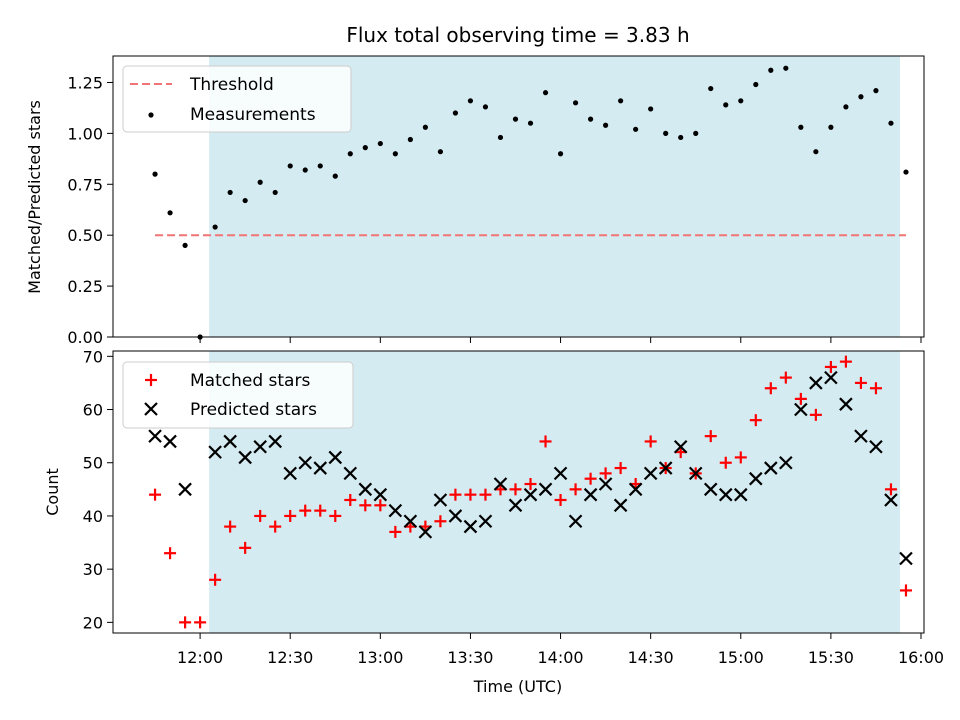 The image size is (960, 720). I want to click on legend-matched-label: Matched stars, so click(250, 381).